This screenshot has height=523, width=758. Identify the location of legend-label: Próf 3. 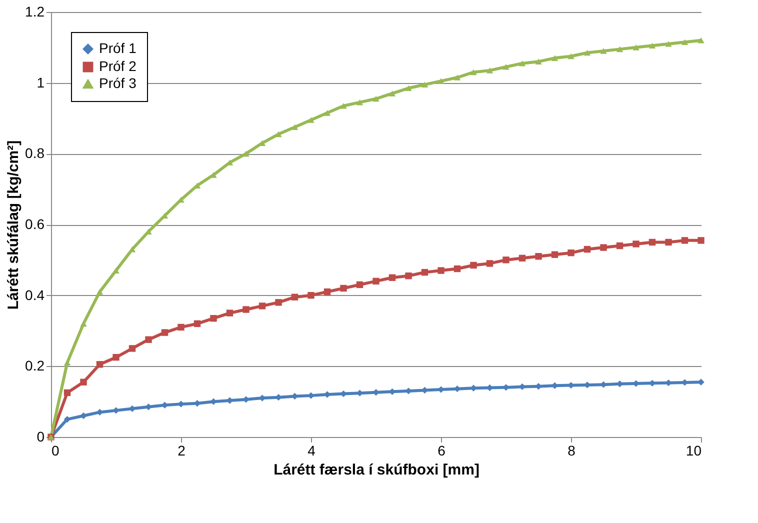
(118, 83).